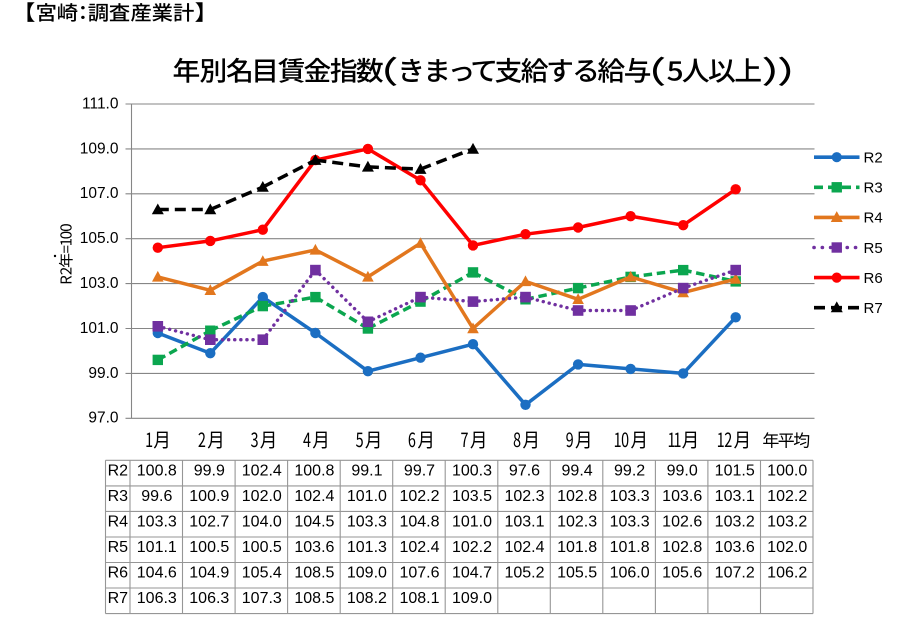 Image resolution: width=915 pixels, height=628 pixels. What do you see at coordinates (262, 598) in the screenshot?
I see `svg-text: 107.3` at bounding box center [262, 598].